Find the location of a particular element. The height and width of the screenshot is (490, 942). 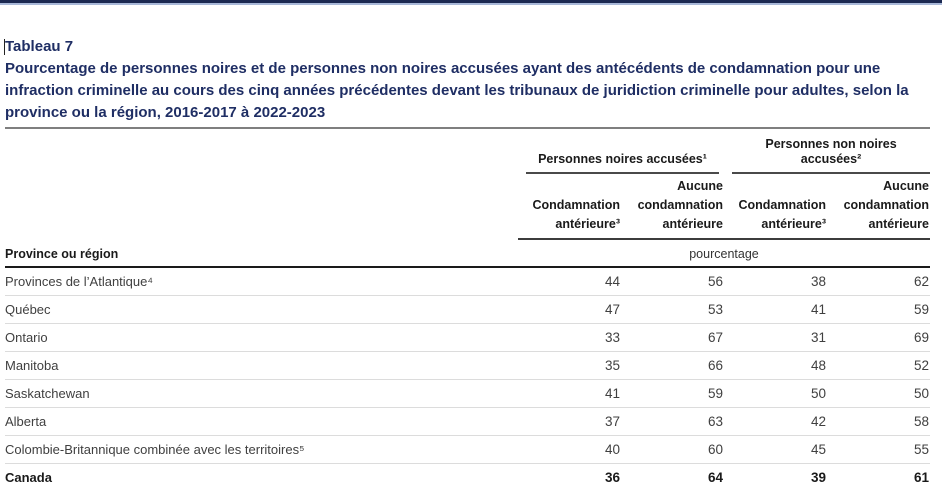

row-label: Alberta is located at coordinates (26, 421).